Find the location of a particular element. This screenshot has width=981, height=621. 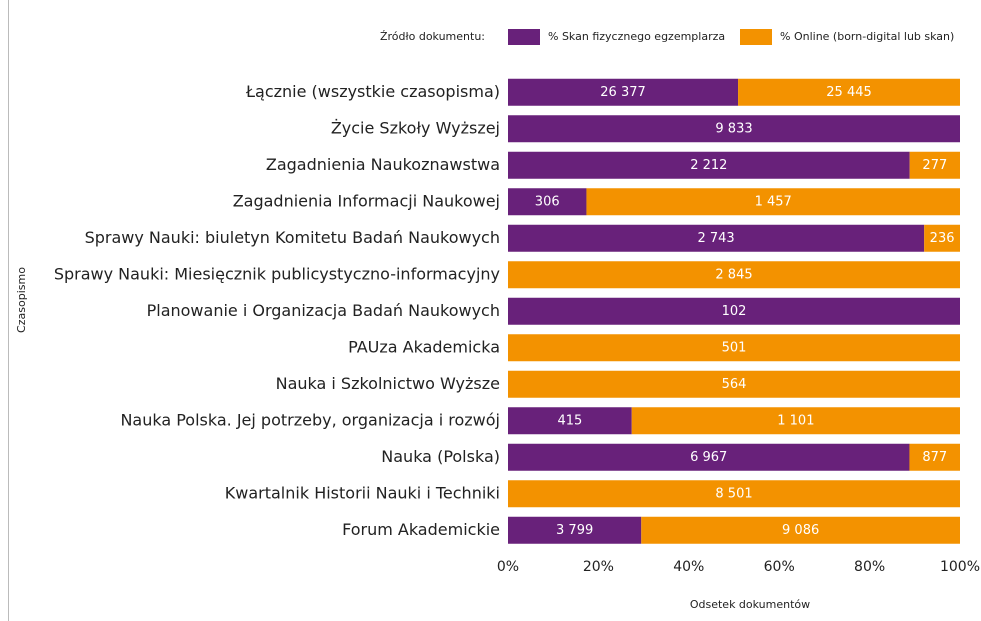

data-label: 6 967 is located at coordinates (708, 457).